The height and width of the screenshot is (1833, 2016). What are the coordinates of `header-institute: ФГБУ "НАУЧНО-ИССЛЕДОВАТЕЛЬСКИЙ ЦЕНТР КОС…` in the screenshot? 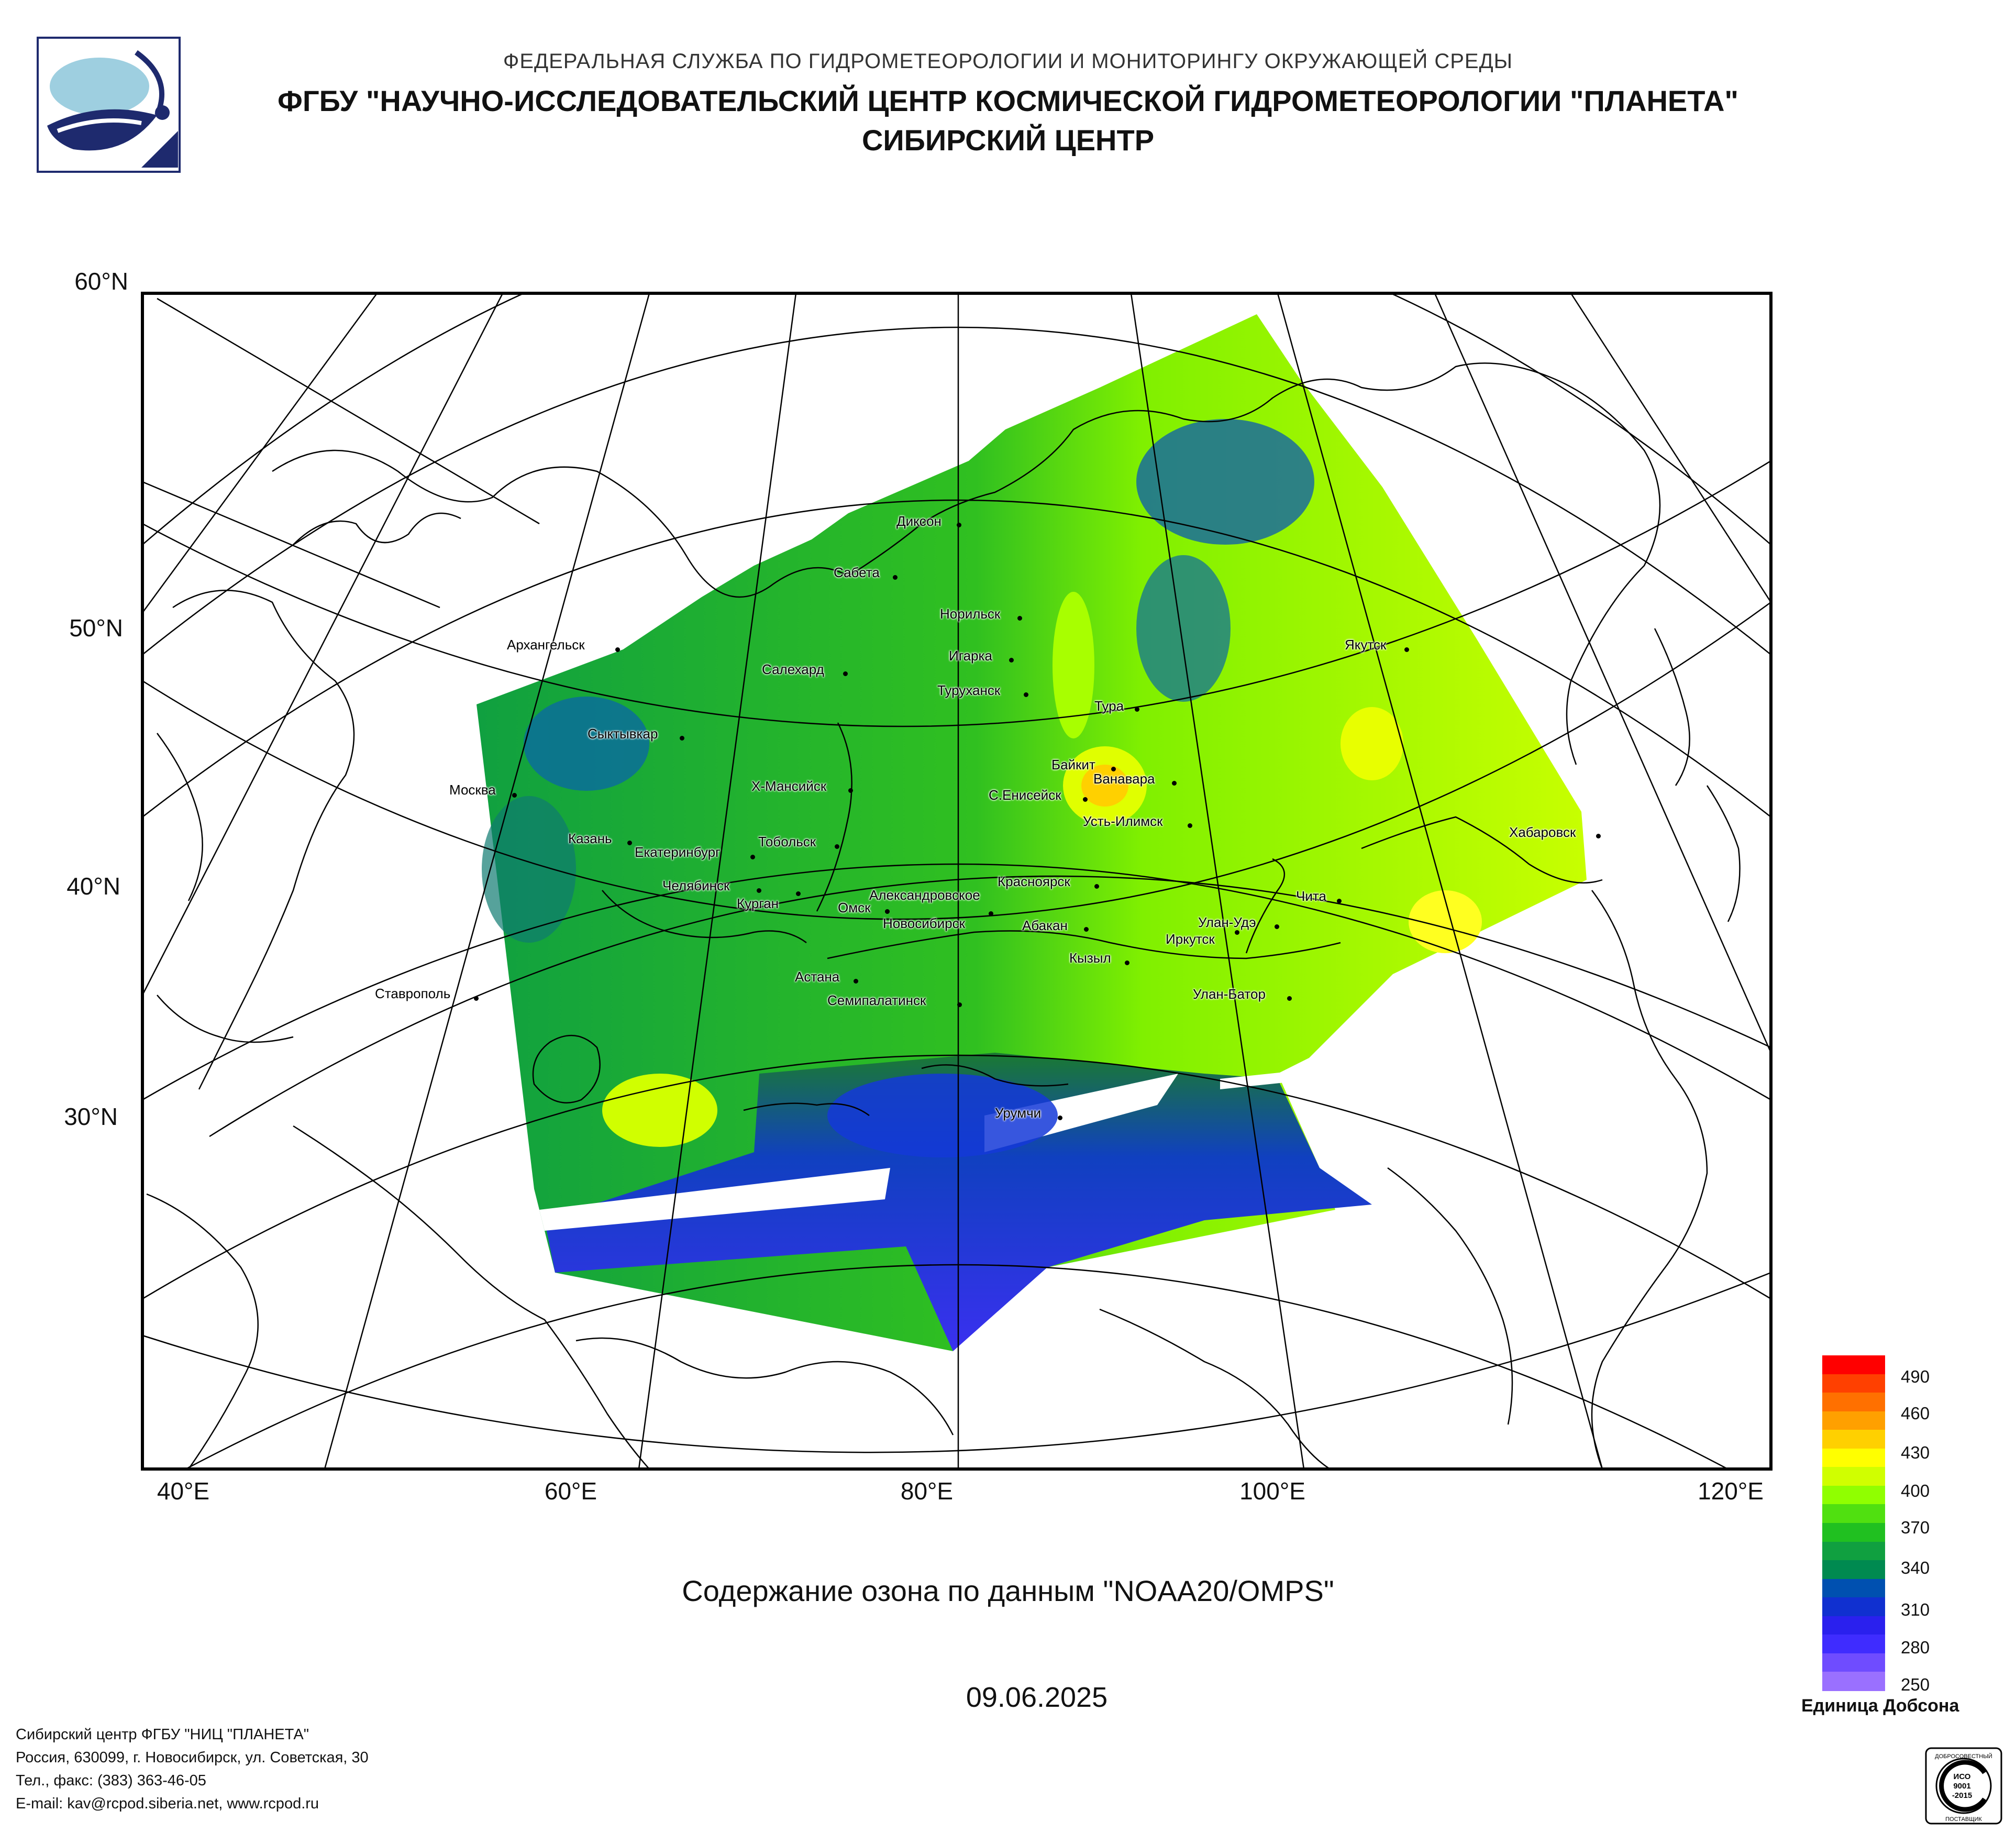 It's located at (1008, 100).